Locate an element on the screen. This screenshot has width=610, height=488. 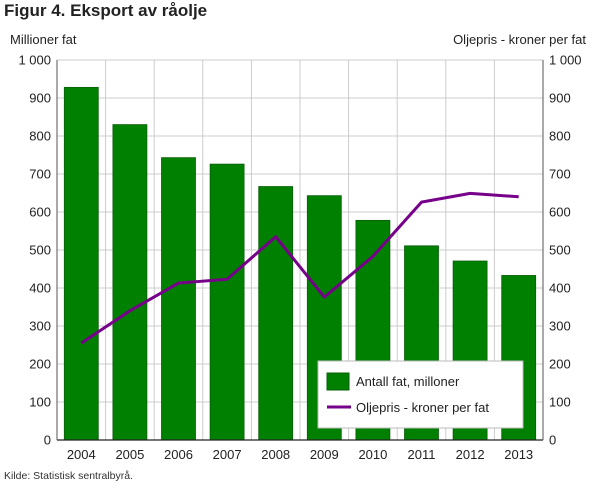
y-tick-right: 800 is located at coordinates (560, 136).